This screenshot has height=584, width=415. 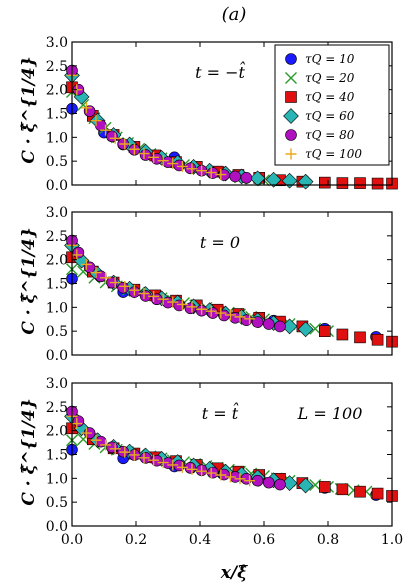 I want to click on x-tick-label: 0.4, so click(x=200, y=540).